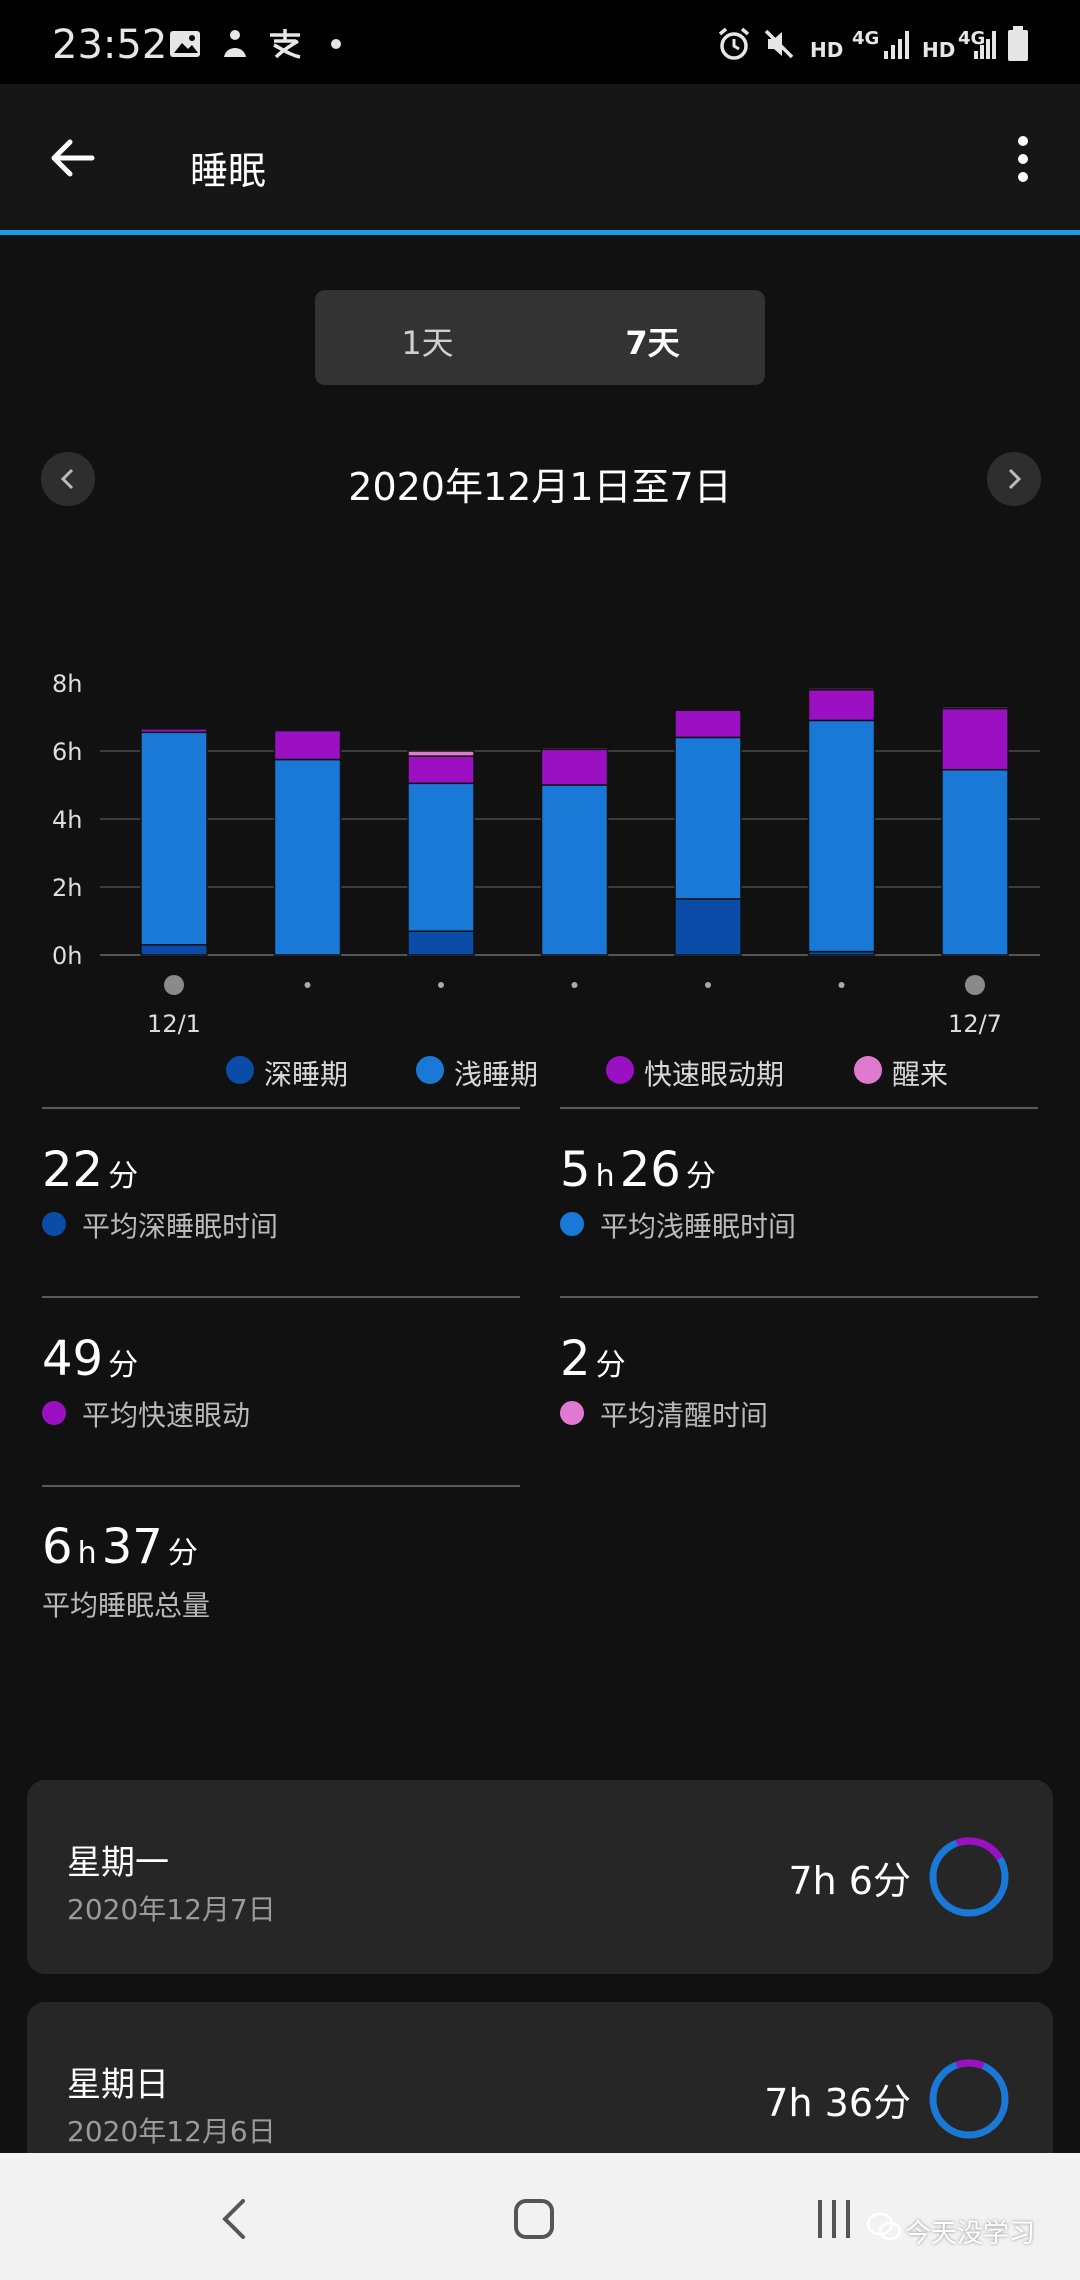 This screenshot has width=1080, height=2280. What do you see at coordinates (605, 1176) in the screenshot?
I see `stat-unit-h: h` at bounding box center [605, 1176].